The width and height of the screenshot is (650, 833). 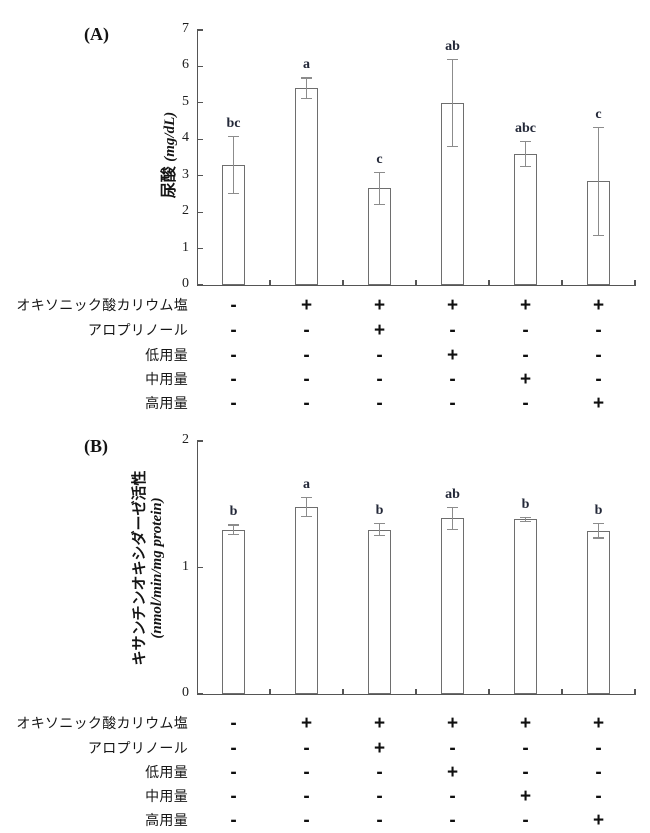 I want to click on y-tick-label: 3, so click(x=185, y=174).